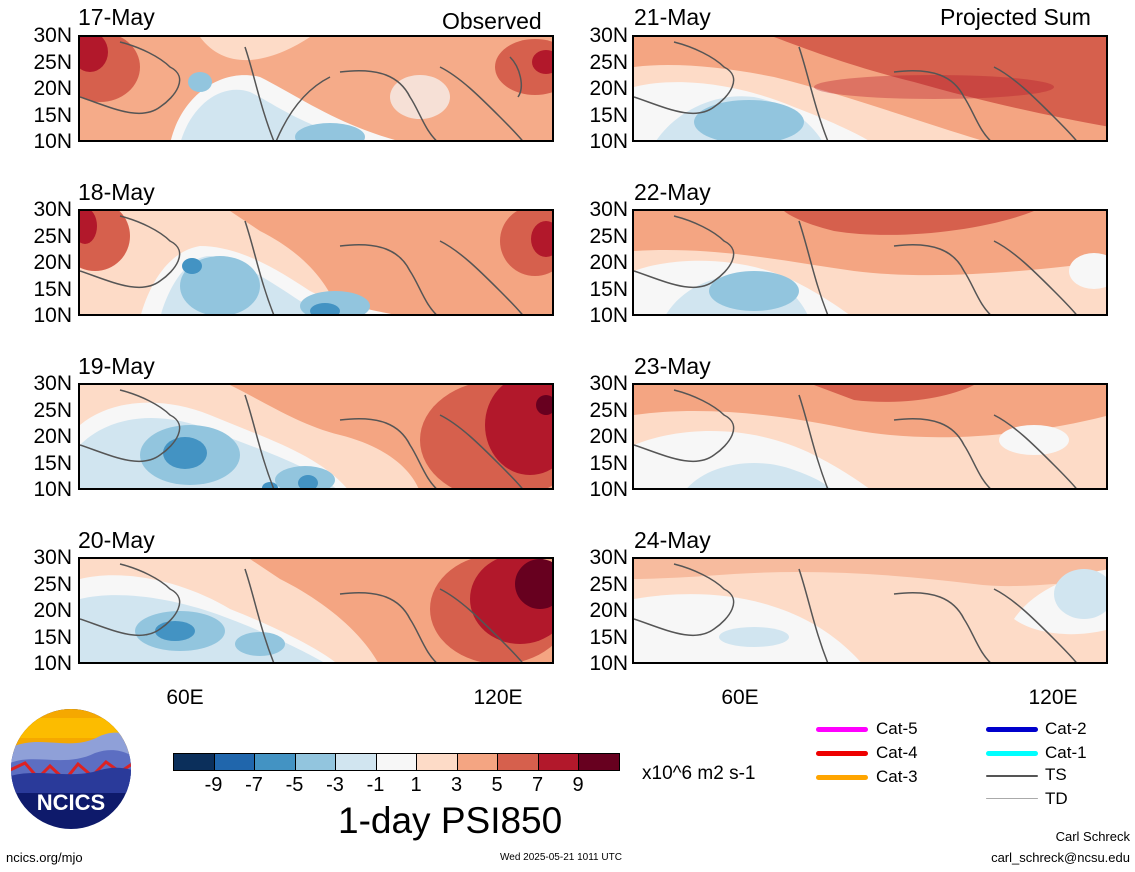  Describe the element at coordinates (116, 17) in the screenshot. I see `panel-date: 17-May` at that location.